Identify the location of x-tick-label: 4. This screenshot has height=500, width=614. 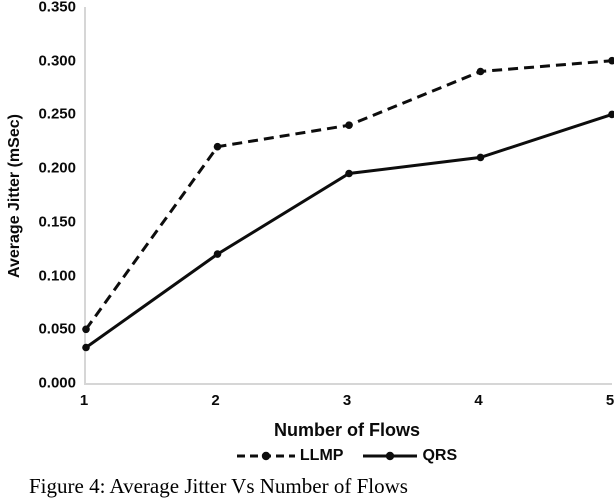
(478, 400).